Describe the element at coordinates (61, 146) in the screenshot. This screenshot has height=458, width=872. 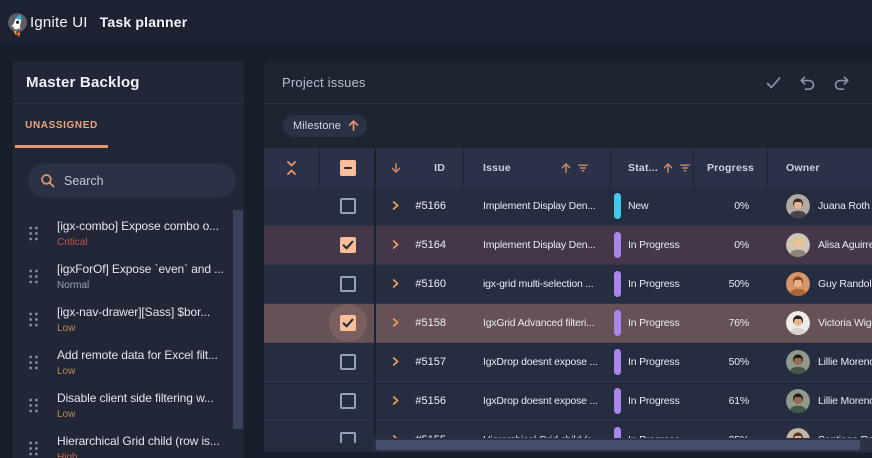
I see `tab-indicator` at that location.